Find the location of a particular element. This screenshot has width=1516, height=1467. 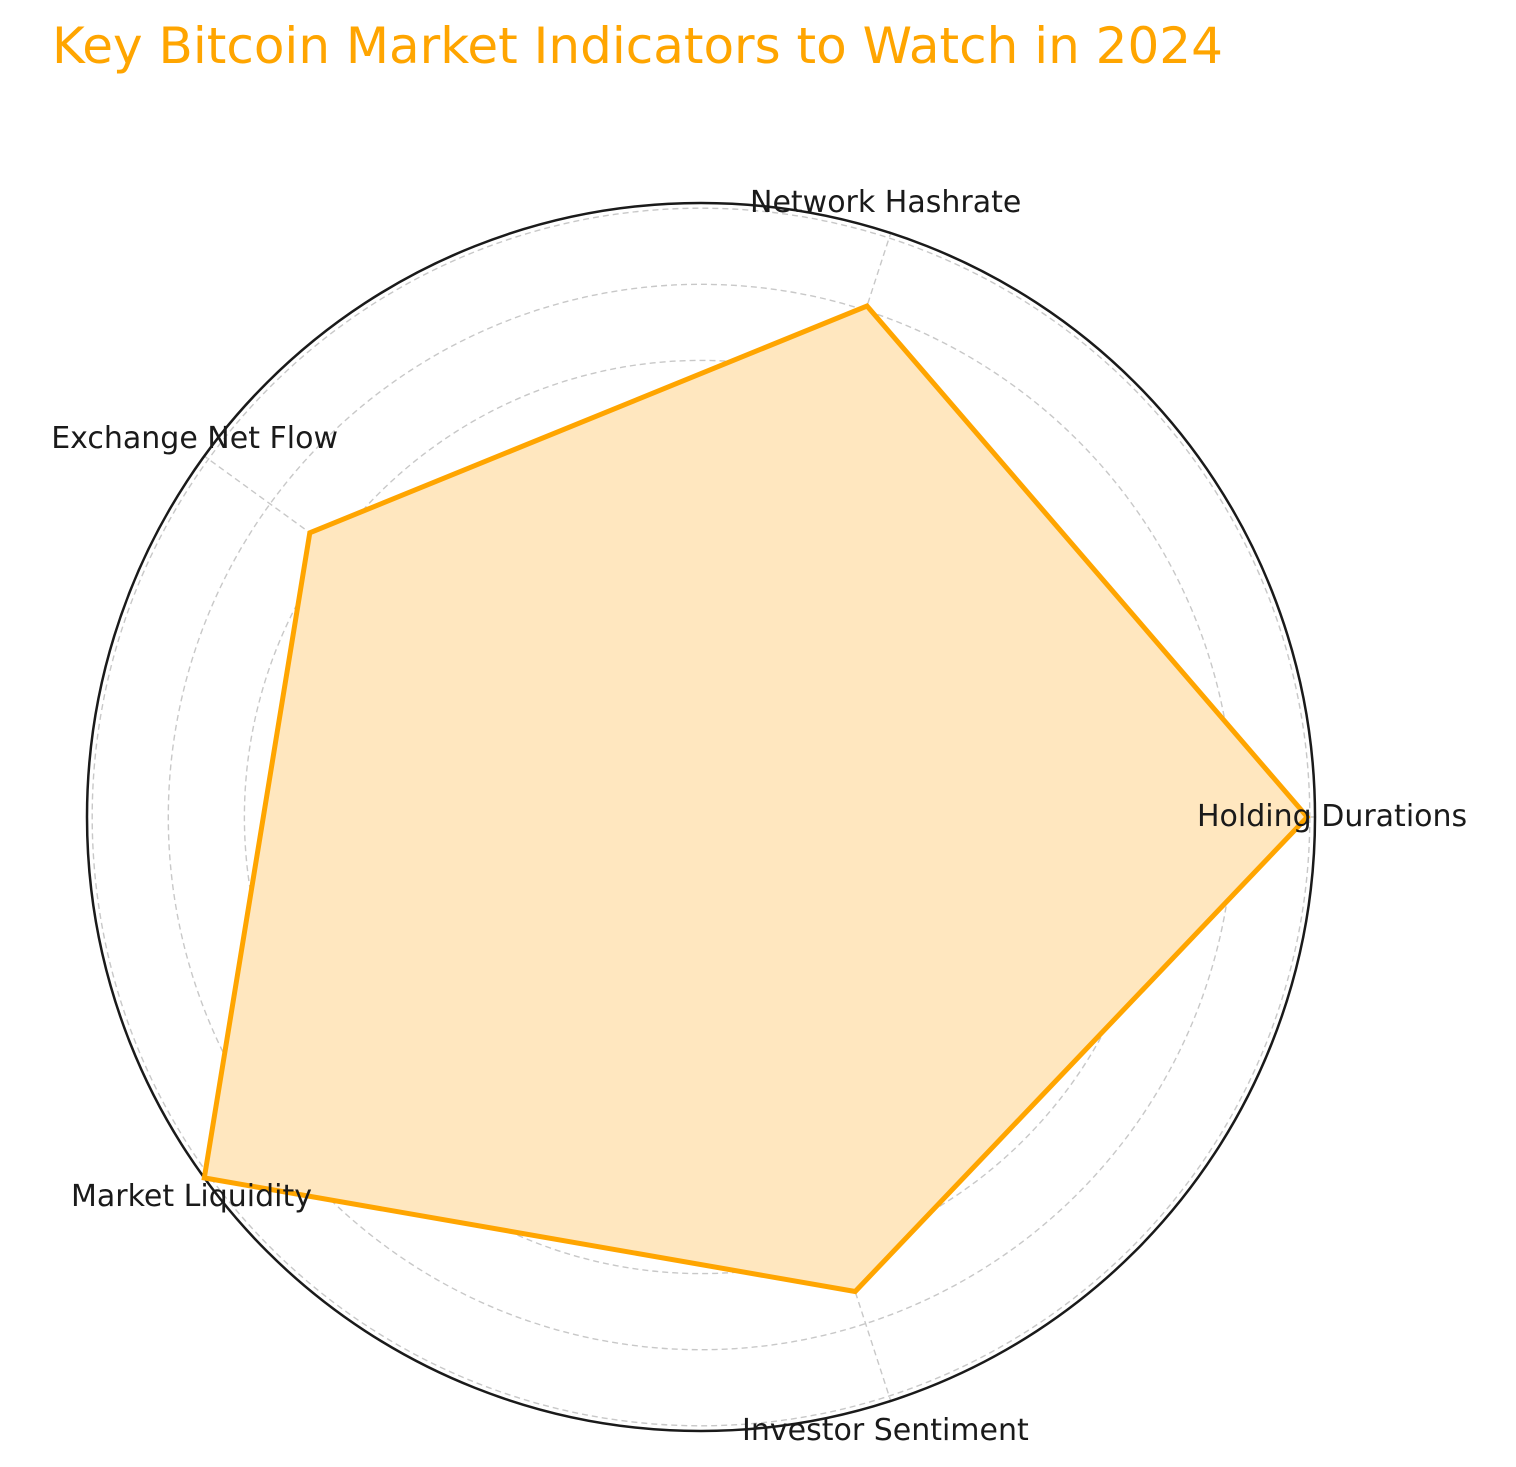

axis-label: Network Hashrate is located at coordinates (885, 202).